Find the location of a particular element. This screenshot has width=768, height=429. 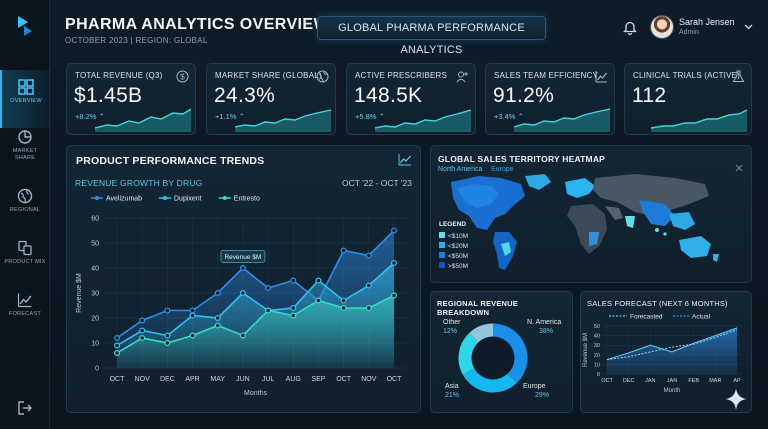

nav-label: PRODUCT MIX is located at coordinates (25, 262).